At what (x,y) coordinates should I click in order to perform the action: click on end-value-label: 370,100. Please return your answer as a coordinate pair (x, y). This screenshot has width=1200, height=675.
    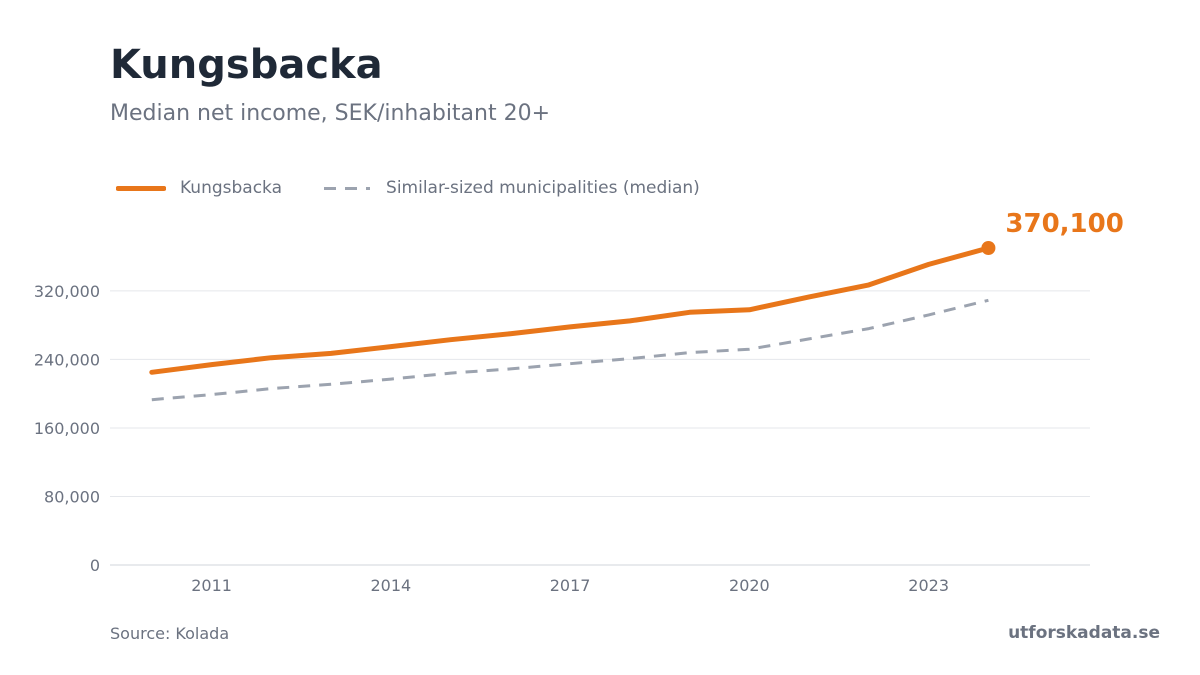
    Looking at the image, I should click on (1064, 224).